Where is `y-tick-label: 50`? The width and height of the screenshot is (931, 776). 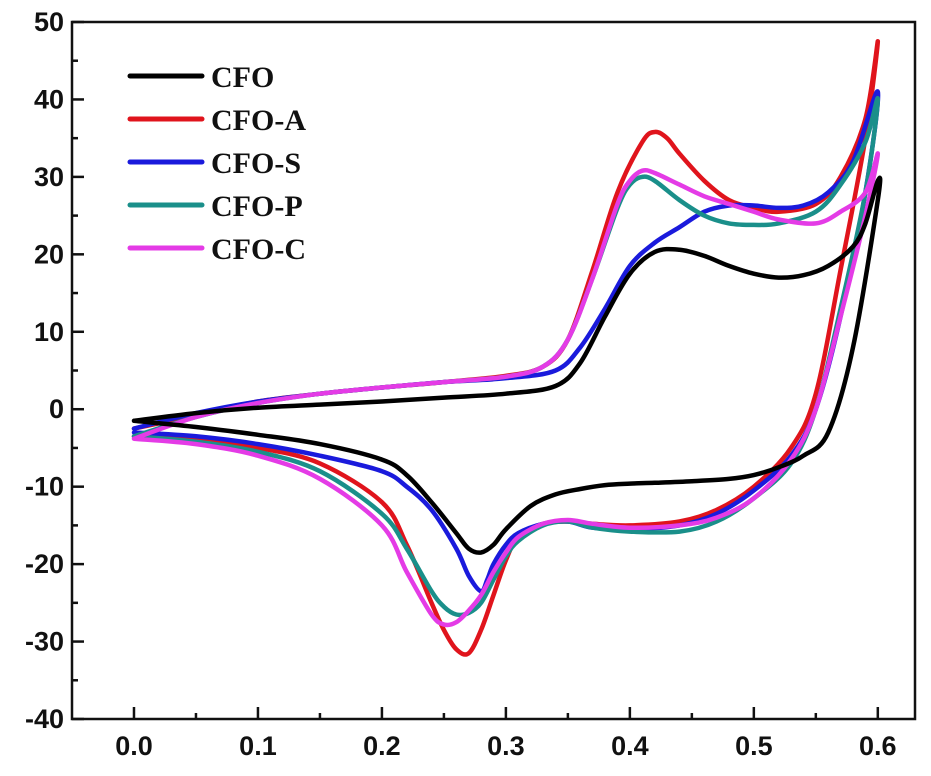 y-tick-label: 50 is located at coordinates (49, 22).